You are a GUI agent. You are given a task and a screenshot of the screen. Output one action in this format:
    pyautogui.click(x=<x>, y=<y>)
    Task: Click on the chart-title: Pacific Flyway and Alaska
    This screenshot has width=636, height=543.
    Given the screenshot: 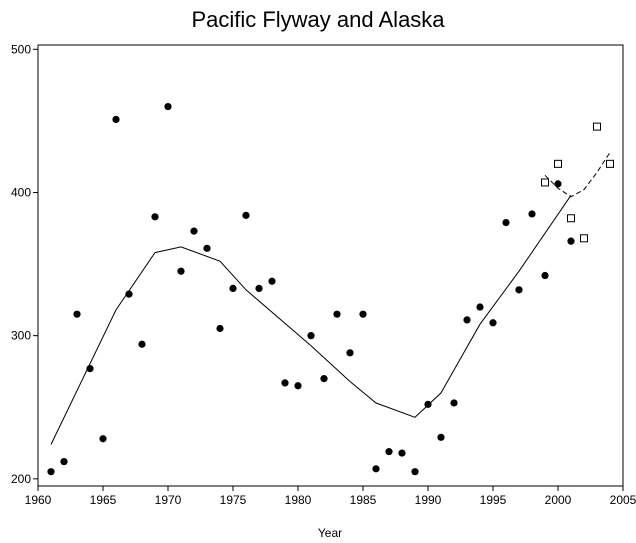 What is the action you would take?
    pyautogui.click(x=318, y=19)
    